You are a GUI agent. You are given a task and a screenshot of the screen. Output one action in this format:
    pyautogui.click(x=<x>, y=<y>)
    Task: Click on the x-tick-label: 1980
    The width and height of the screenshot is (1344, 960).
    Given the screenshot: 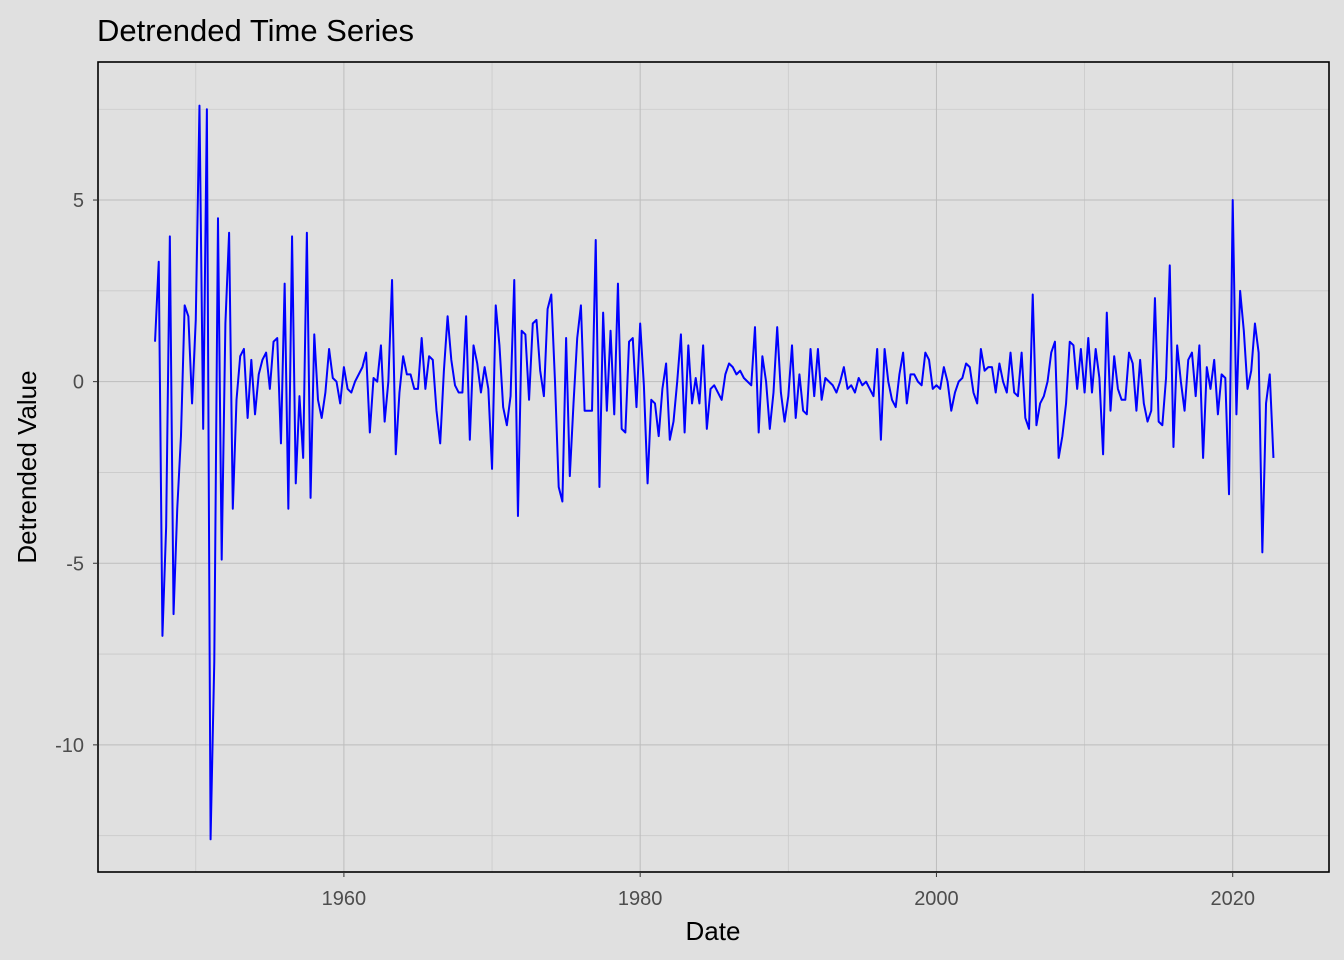 What is the action you would take?
    pyautogui.click(x=640, y=899)
    